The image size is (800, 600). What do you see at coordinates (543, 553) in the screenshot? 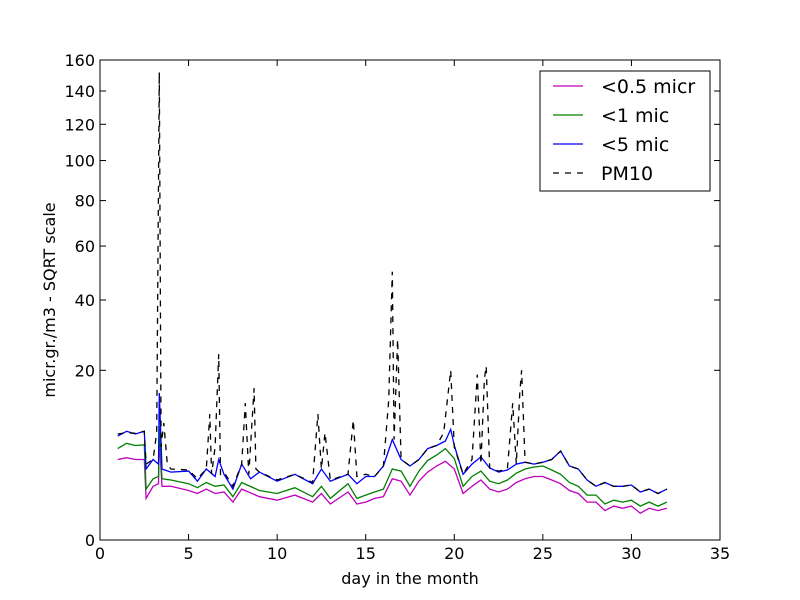
I see `x-tick-label-5: 25` at bounding box center [543, 553].